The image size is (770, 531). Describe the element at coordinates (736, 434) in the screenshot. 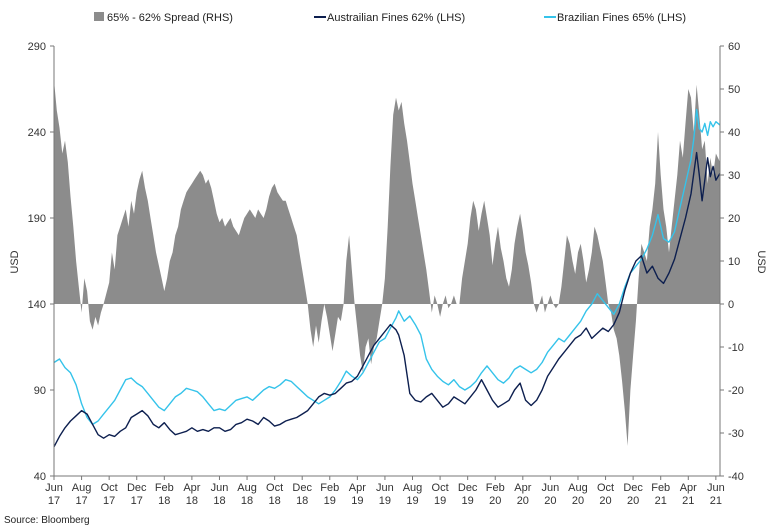

I see `y-right-tick-label: -30` at that location.